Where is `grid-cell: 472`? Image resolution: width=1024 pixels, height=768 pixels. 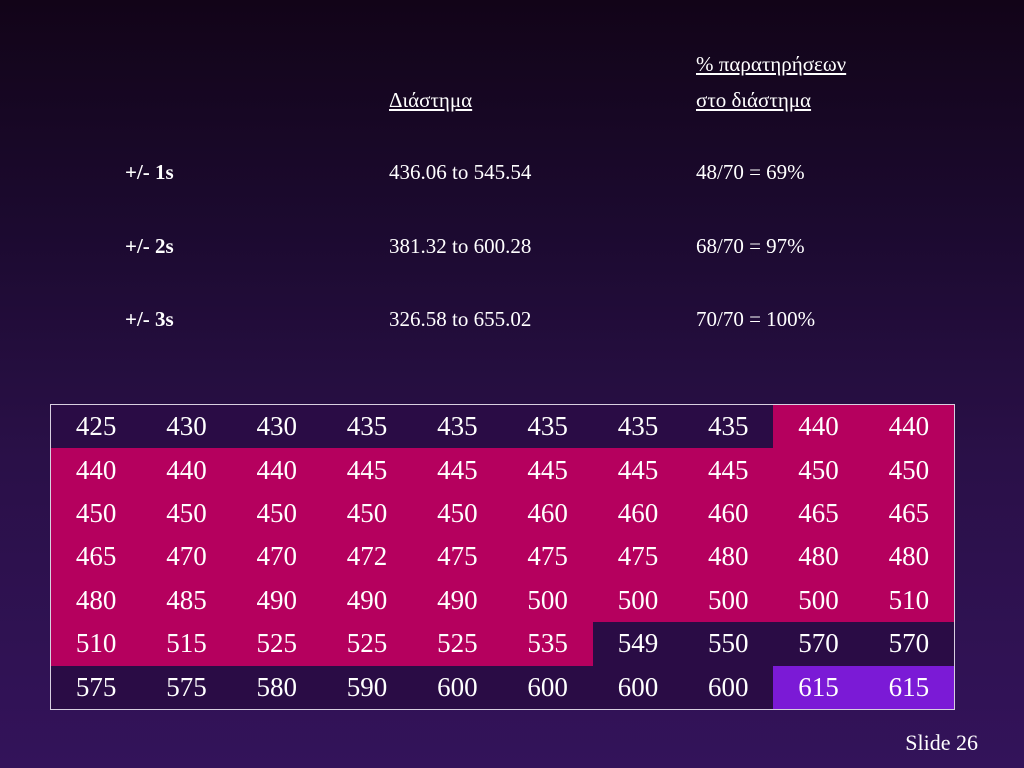 grid-cell: 472 is located at coordinates (367, 557).